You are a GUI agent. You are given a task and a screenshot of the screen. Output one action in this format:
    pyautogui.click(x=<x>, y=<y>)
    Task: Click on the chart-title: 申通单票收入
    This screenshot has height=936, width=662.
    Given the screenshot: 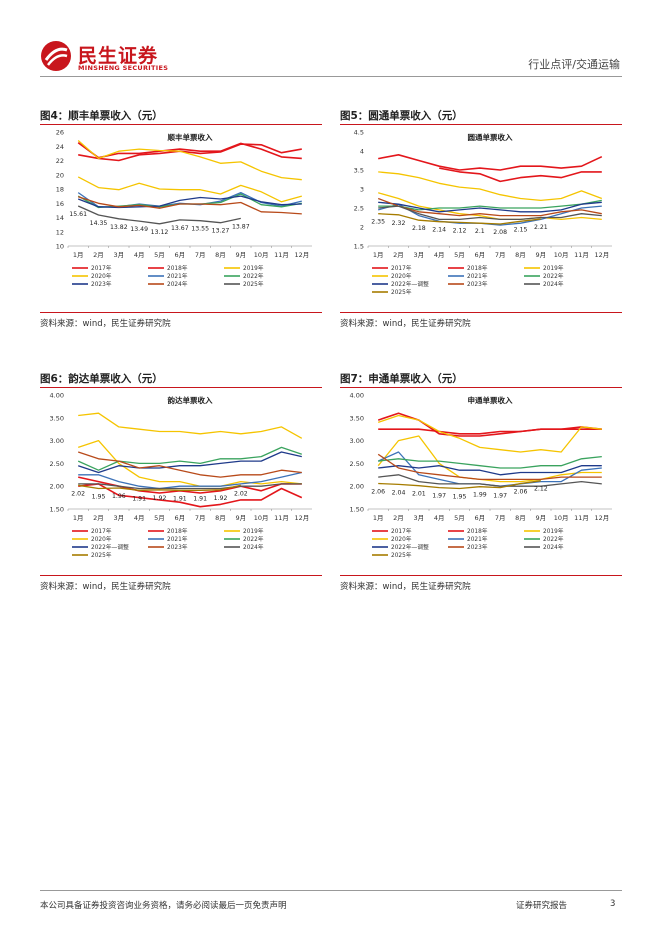 What is the action you would take?
    pyautogui.click(x=490, y=400)
    